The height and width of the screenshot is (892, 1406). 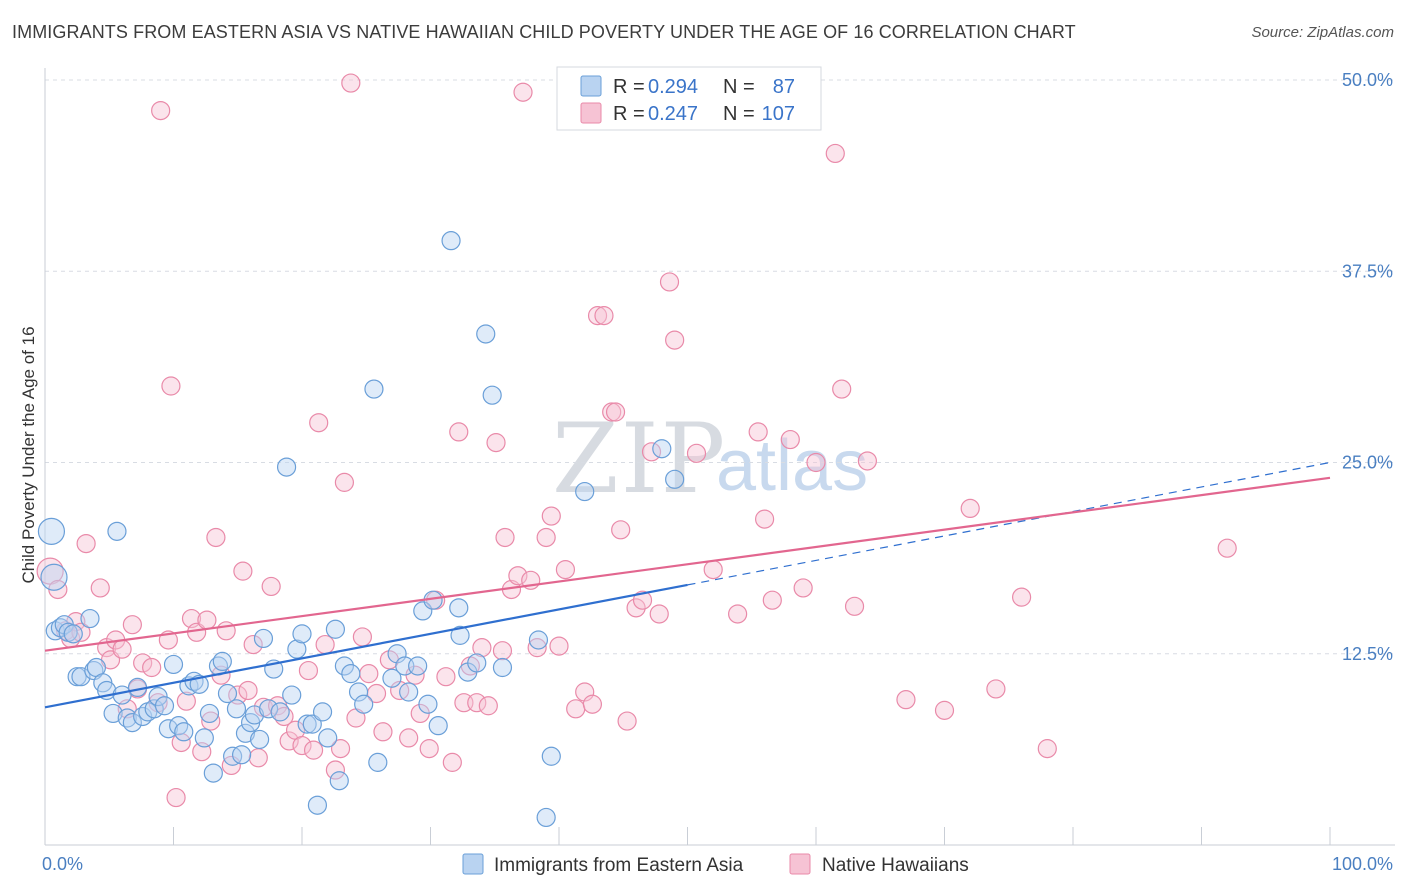 I want to click on y-tick-label-2: 37.5%, so click(x=1367, y=271).